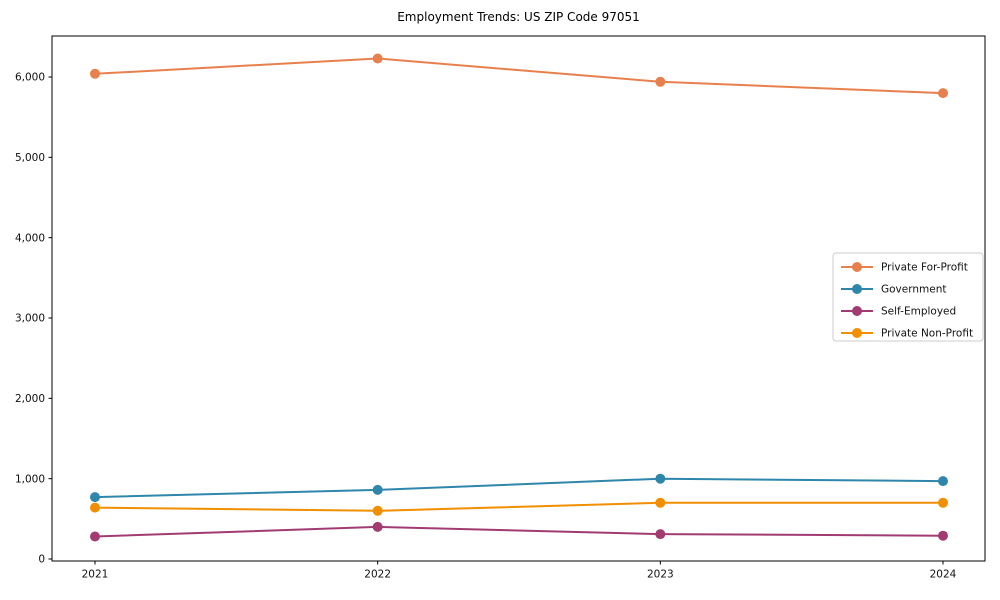 The image size is (1000, 600). I want to click on x-tick-label: 2022, so click(377, 575).